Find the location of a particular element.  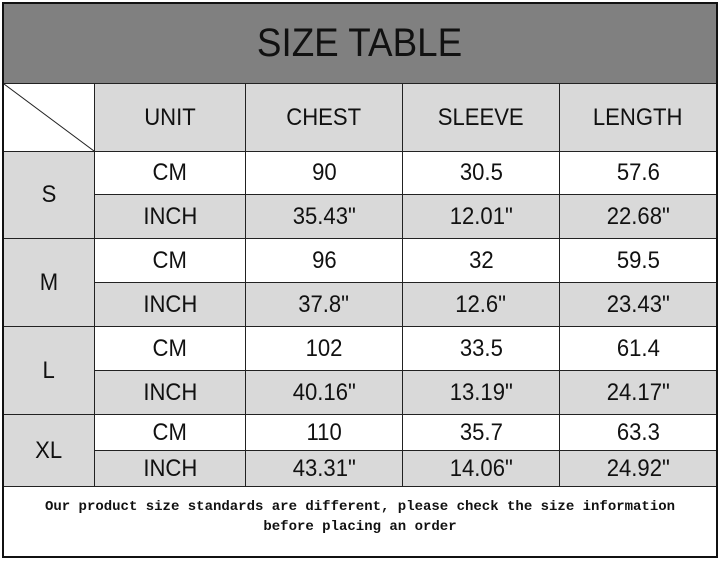

length-cell-text: 24.92" is located at coordinates (638, 468).